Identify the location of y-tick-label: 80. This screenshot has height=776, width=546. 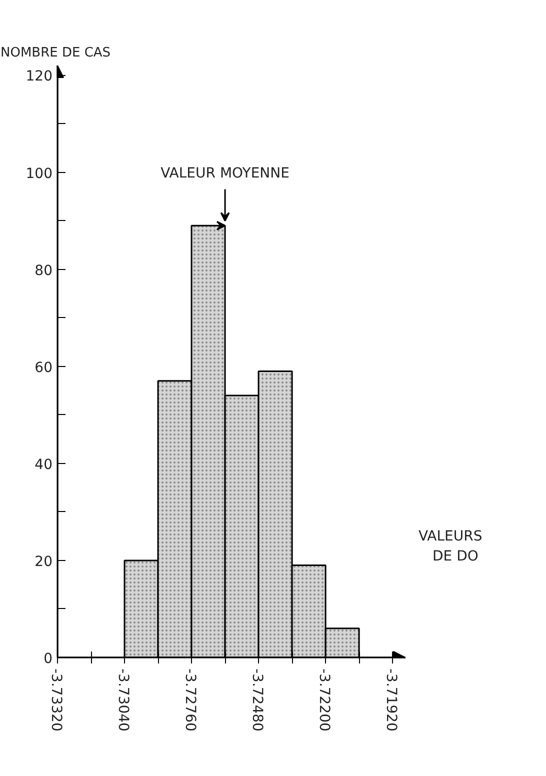
(43, 270).